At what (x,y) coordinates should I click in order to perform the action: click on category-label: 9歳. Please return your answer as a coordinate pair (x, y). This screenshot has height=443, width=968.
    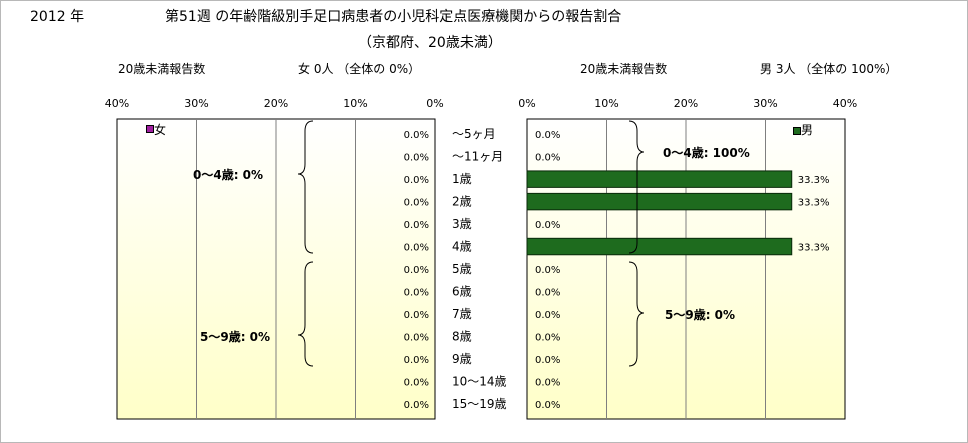
    Looking at the image, I should click on (462, 359).